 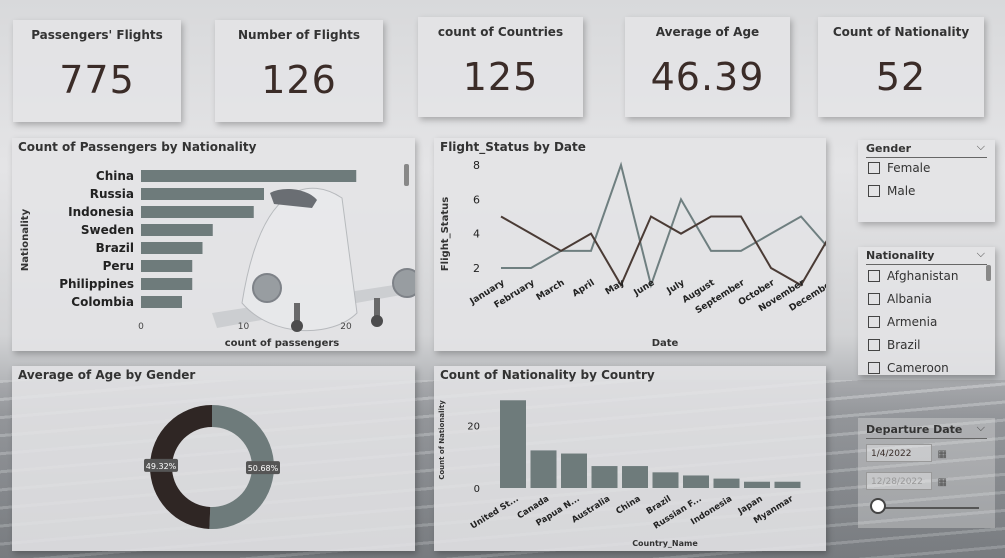 I want to click on chart-title: Flight_Status by Date, so click(x=513, y=147).